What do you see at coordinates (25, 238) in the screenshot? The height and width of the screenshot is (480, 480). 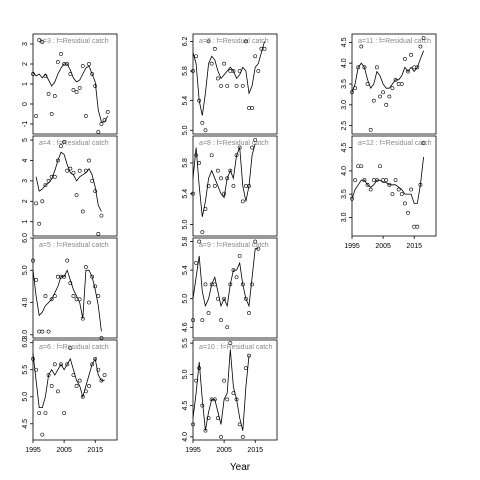 I see `y-tick-label: 6.0` at bounding box center [25, 238].